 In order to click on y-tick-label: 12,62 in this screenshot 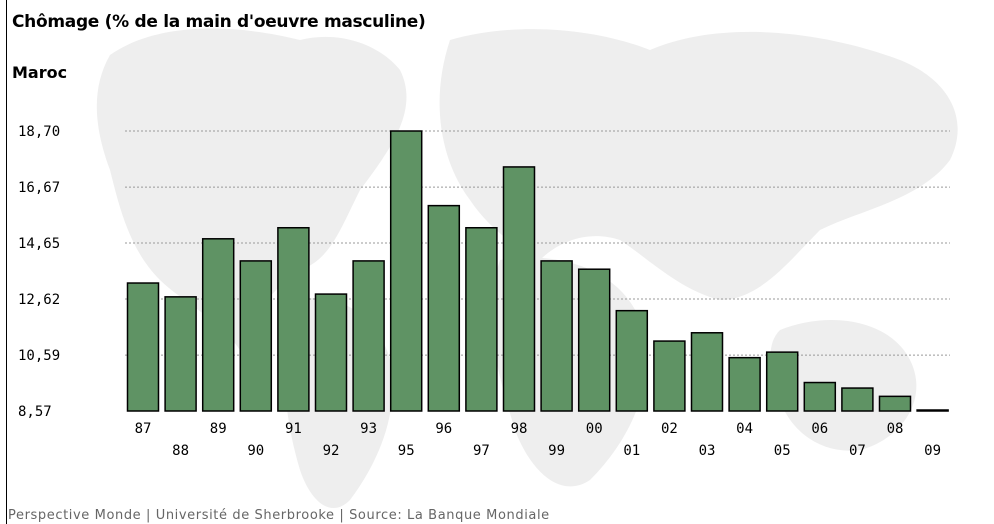, I will do `click(39, 300)`.